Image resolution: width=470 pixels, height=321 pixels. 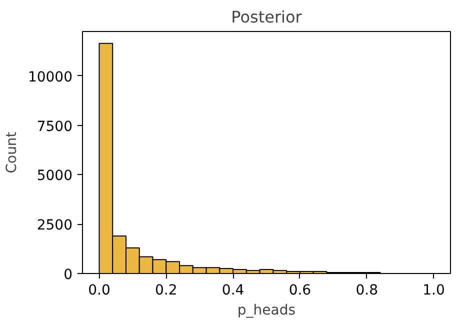 What do you see at coordinates (166, 290) in the screenshot?
I see `x-tick-label: 0.2` at bounding box center [166, 290].